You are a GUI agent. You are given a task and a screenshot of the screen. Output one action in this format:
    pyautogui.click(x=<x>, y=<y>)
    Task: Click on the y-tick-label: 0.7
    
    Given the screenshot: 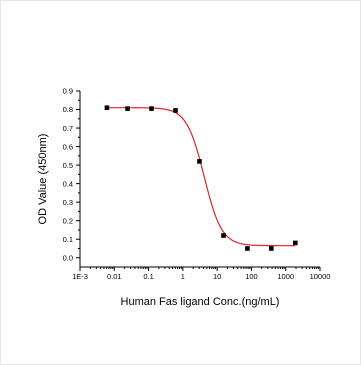 What is the action you would take?
    pyautogui.click(x=68, y=128)
    